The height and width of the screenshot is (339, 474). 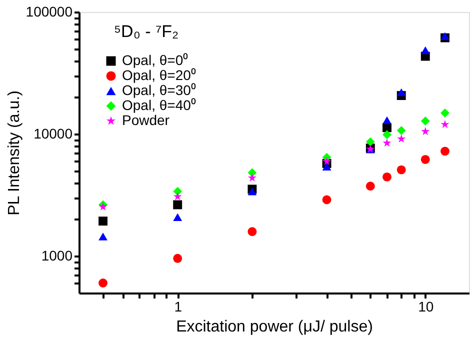 What do you see at coordinates (146, 31) in the screenshot?
I see `annotation: ⁵D₀ - ⁷F₂` at bounding box center [146, 31].